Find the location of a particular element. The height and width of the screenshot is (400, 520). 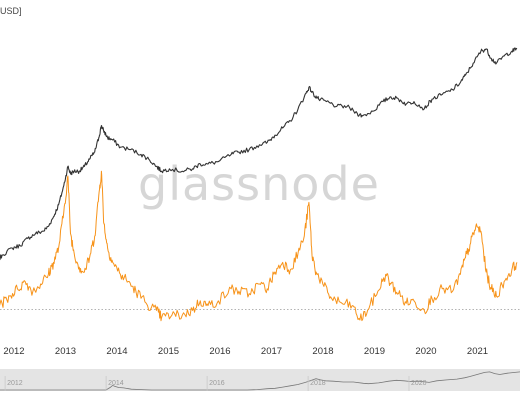

glassnode-watermark: glassnode is located at coordinates (259, 184).